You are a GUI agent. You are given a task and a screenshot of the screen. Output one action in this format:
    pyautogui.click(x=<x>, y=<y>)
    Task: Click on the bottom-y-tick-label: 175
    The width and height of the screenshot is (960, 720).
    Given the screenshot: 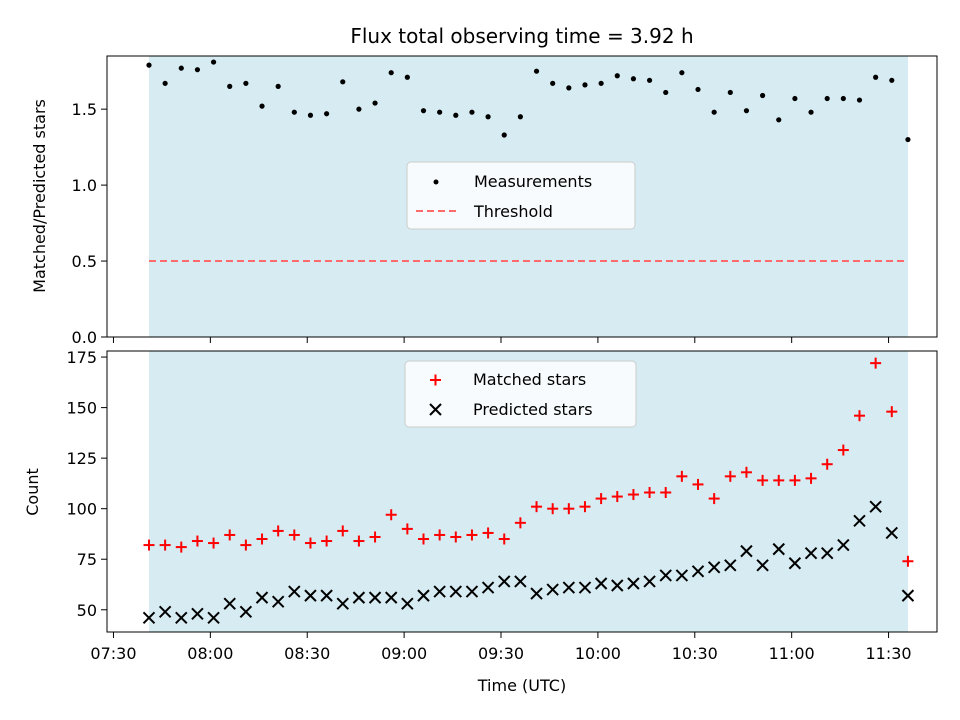 What is the action you would take?
    pyautogui.click(x=81, y=357)
    